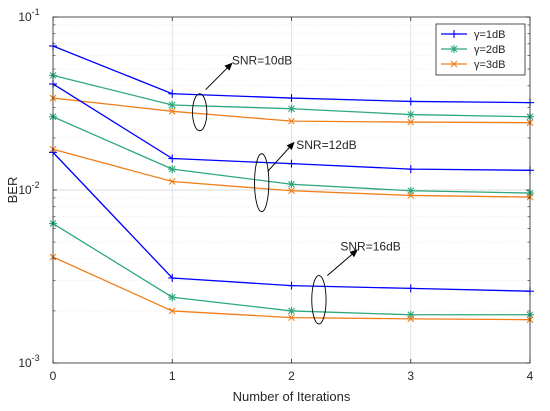 This screenshot has width=550, height=411. What do you see at coordinates (356, 282) in the screenshot?
I see `annotation-snr-16db: SNR=16dB` at bounding box center [356, 282].